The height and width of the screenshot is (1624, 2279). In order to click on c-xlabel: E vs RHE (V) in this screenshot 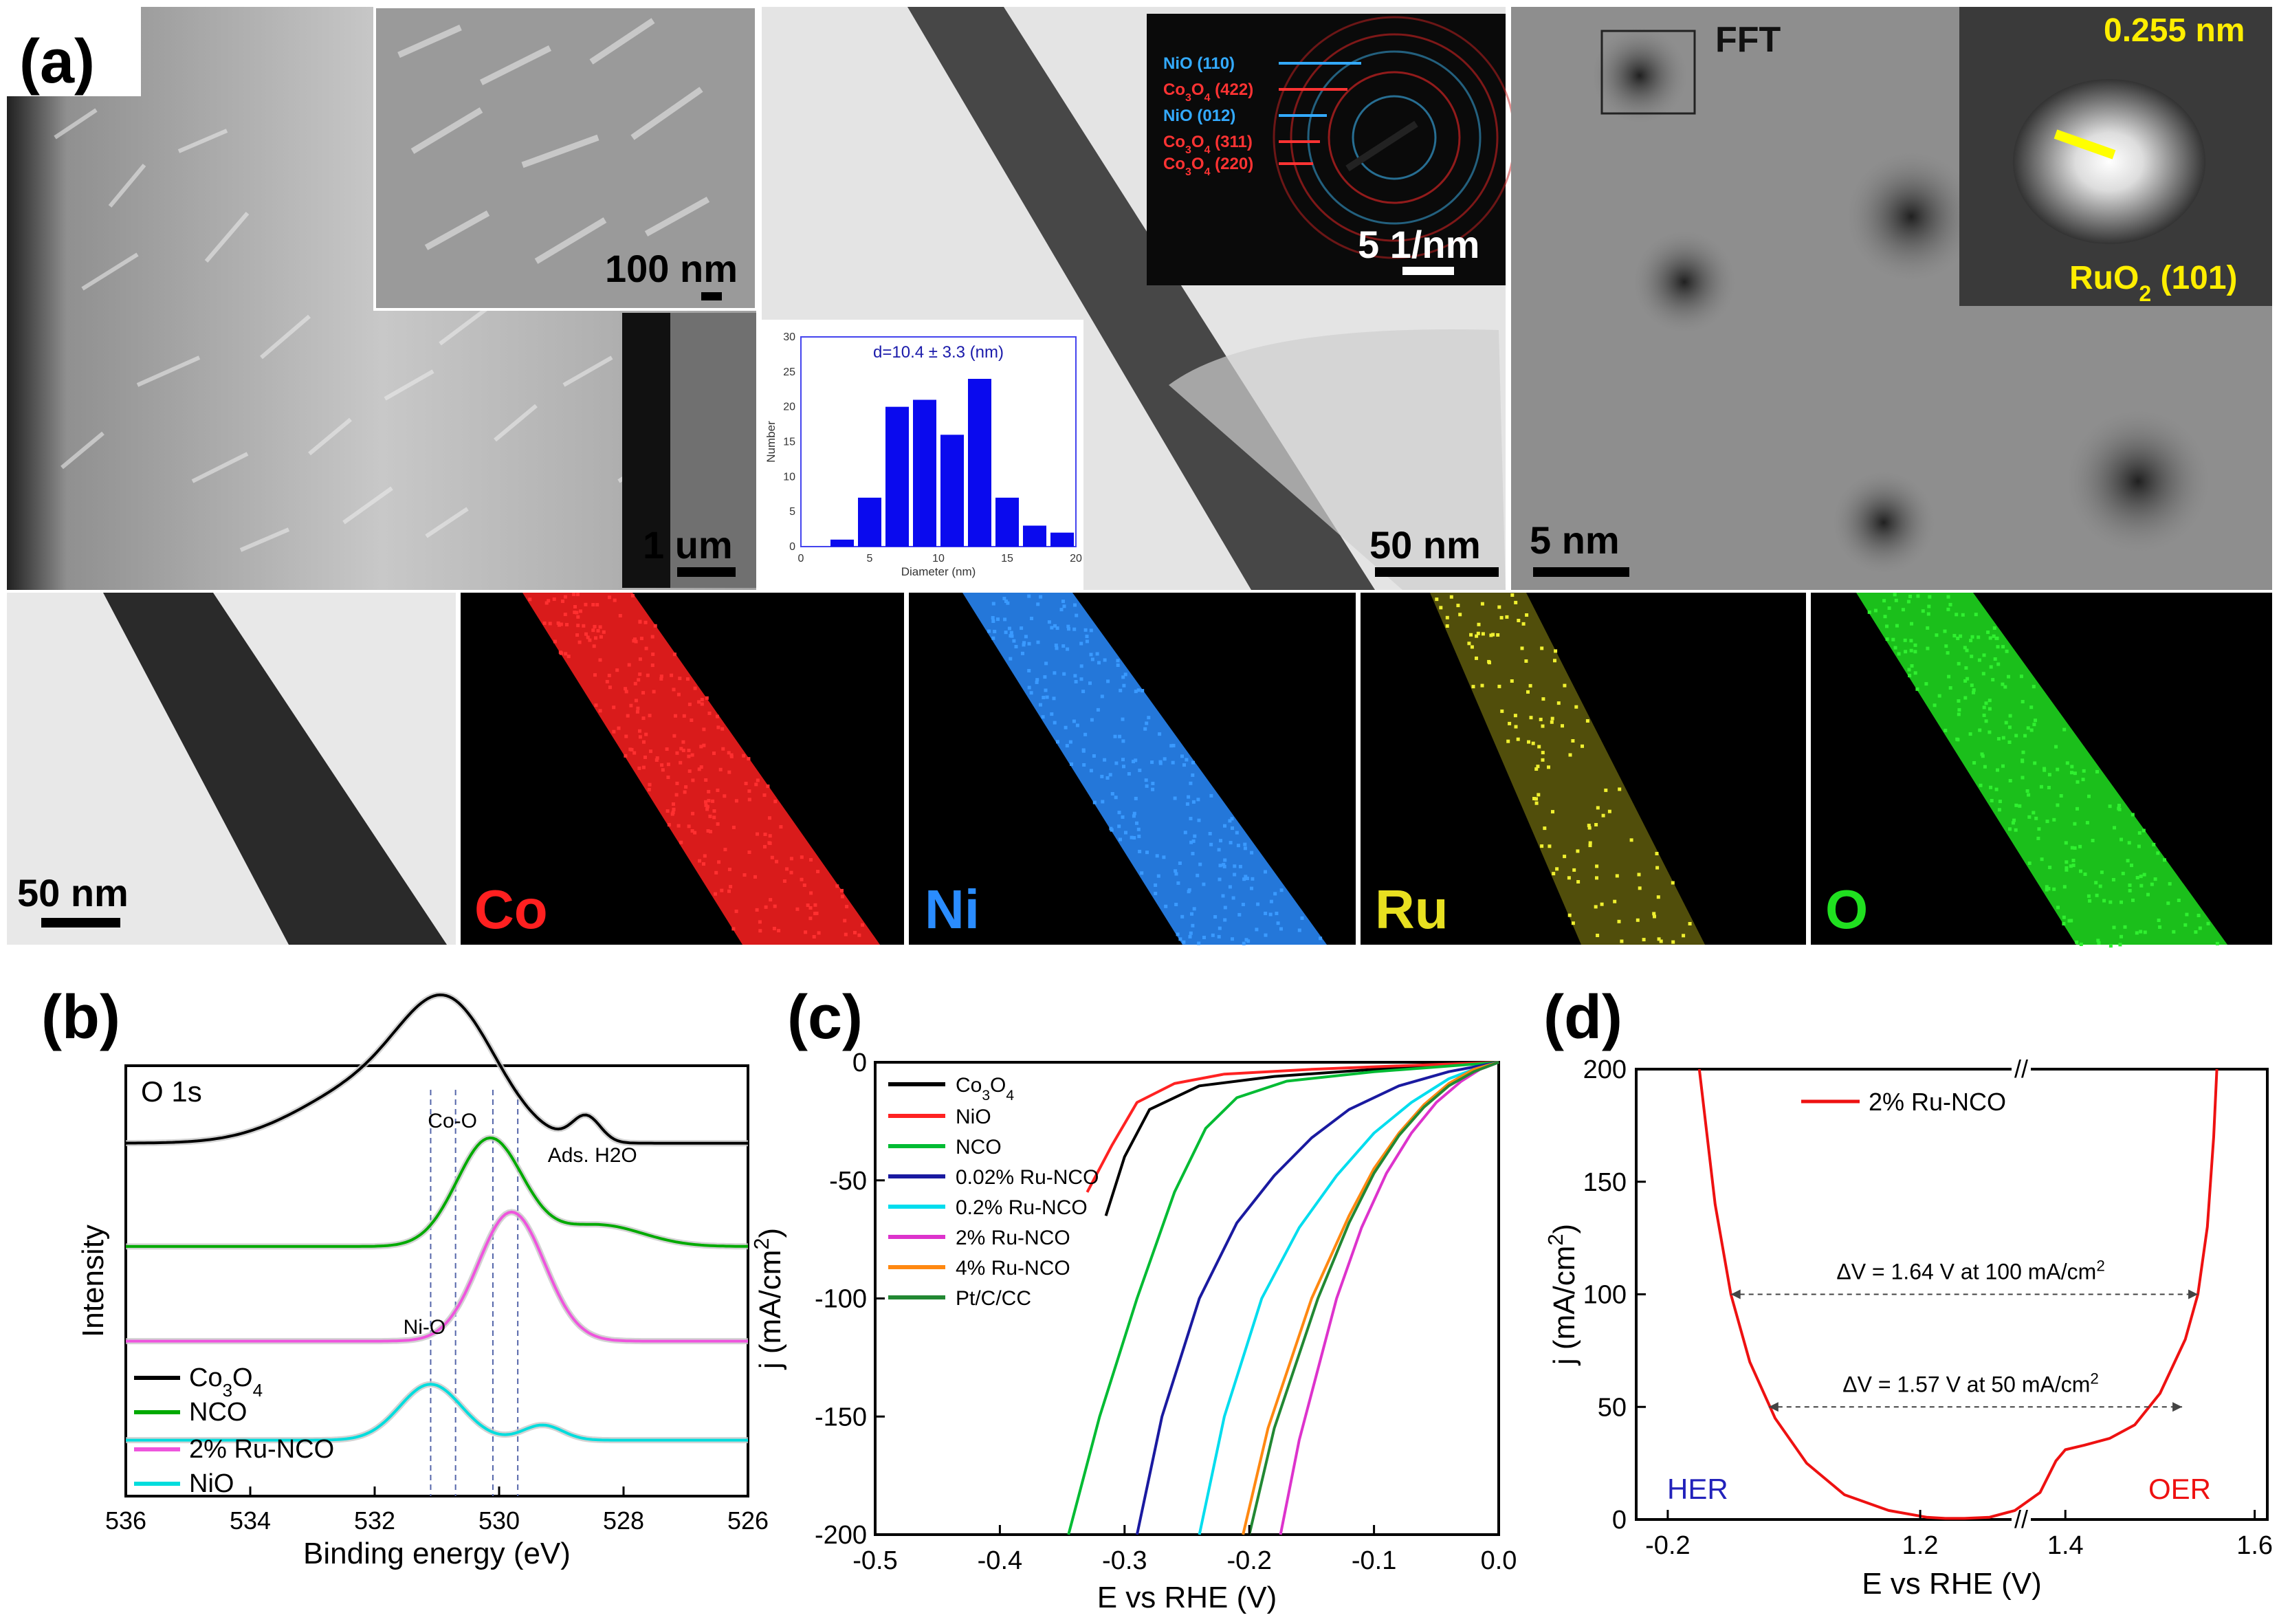, I will do `click(1187, 1597)`.